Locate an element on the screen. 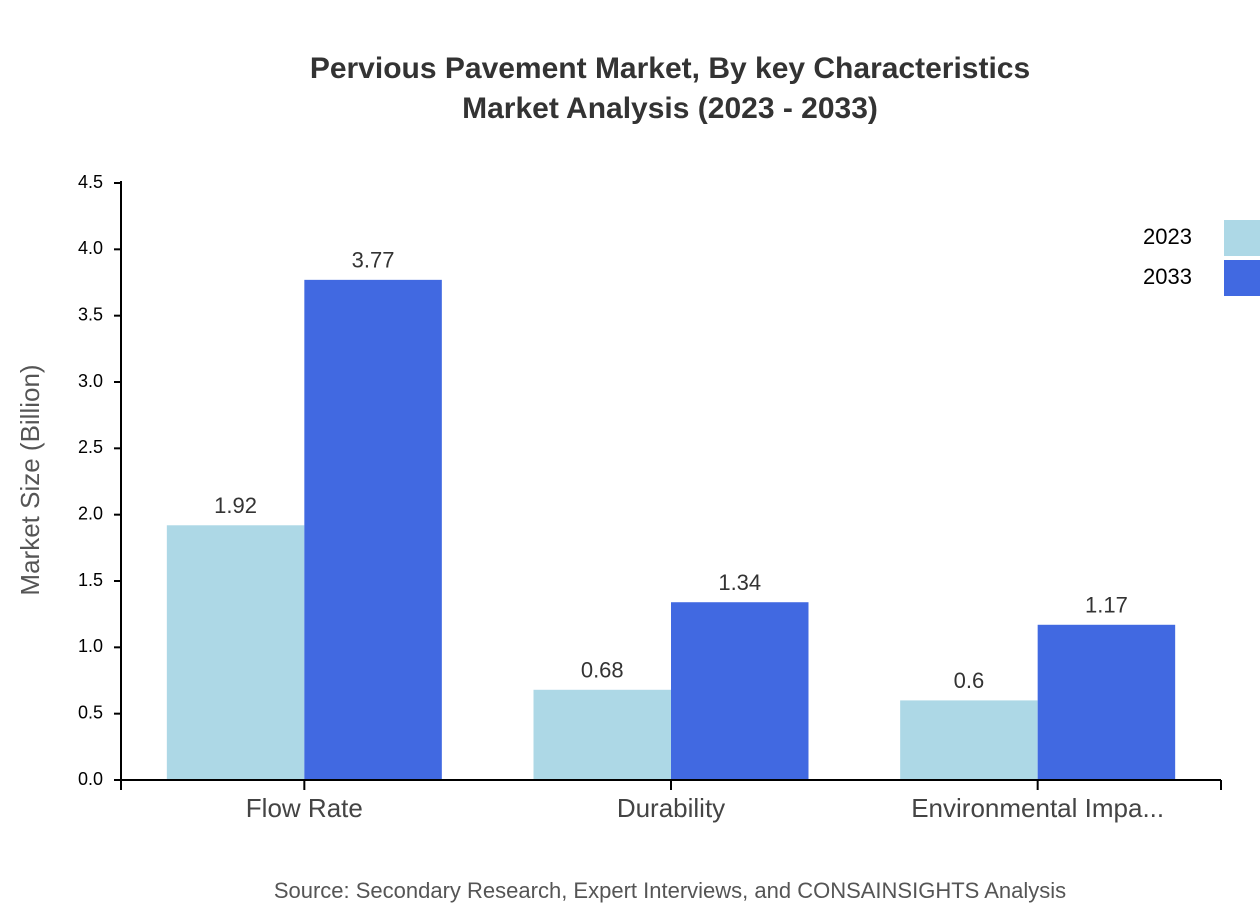 The image size is (1260, 920). y-tick-label: 4.5 is located at coordinates (90, 182).